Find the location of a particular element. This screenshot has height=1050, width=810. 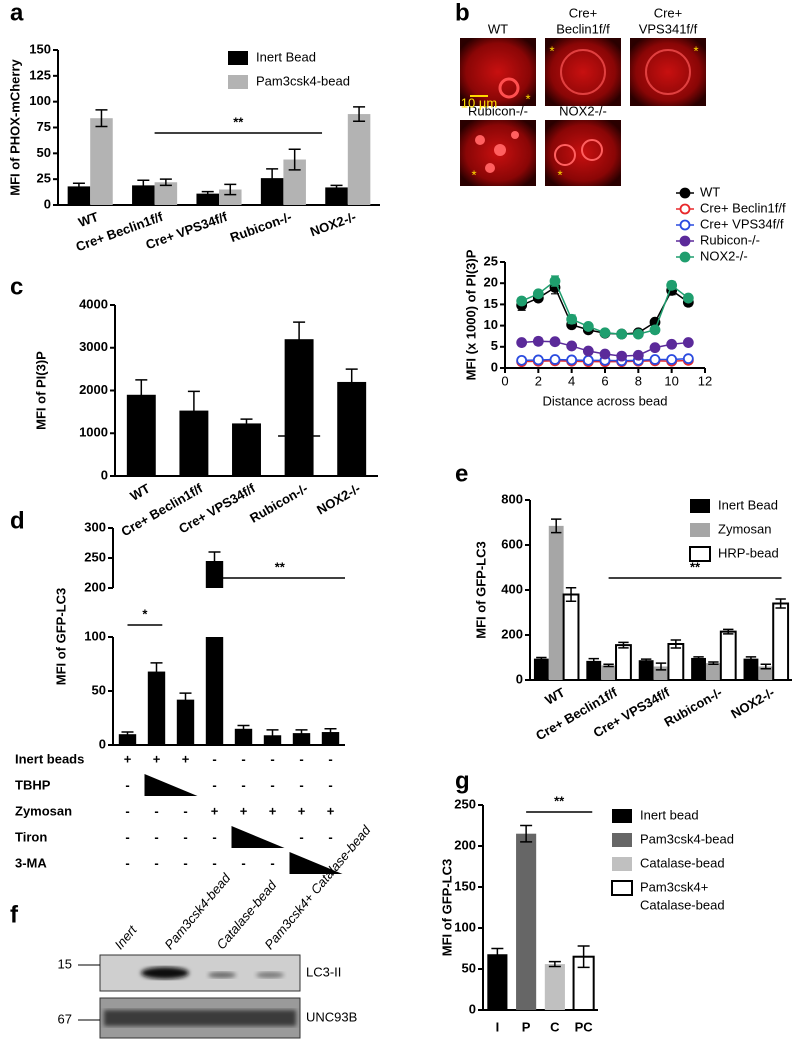

x-tick-label: 12 is located at coordinates (705, 380).